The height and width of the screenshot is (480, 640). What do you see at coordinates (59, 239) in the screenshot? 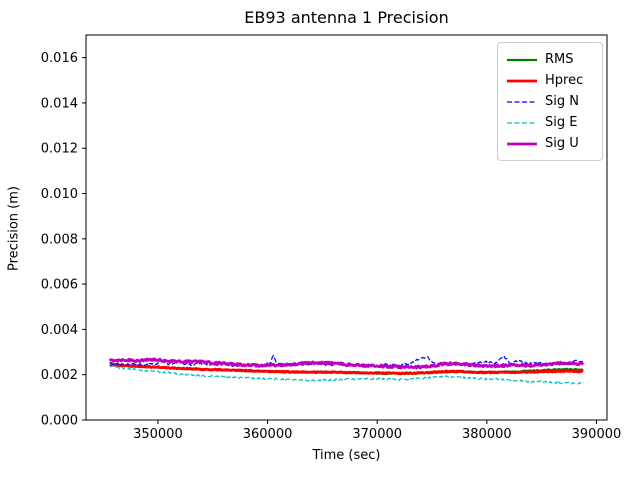
I see `y-tick-label: 0.008` at bounding box center [59, 239].